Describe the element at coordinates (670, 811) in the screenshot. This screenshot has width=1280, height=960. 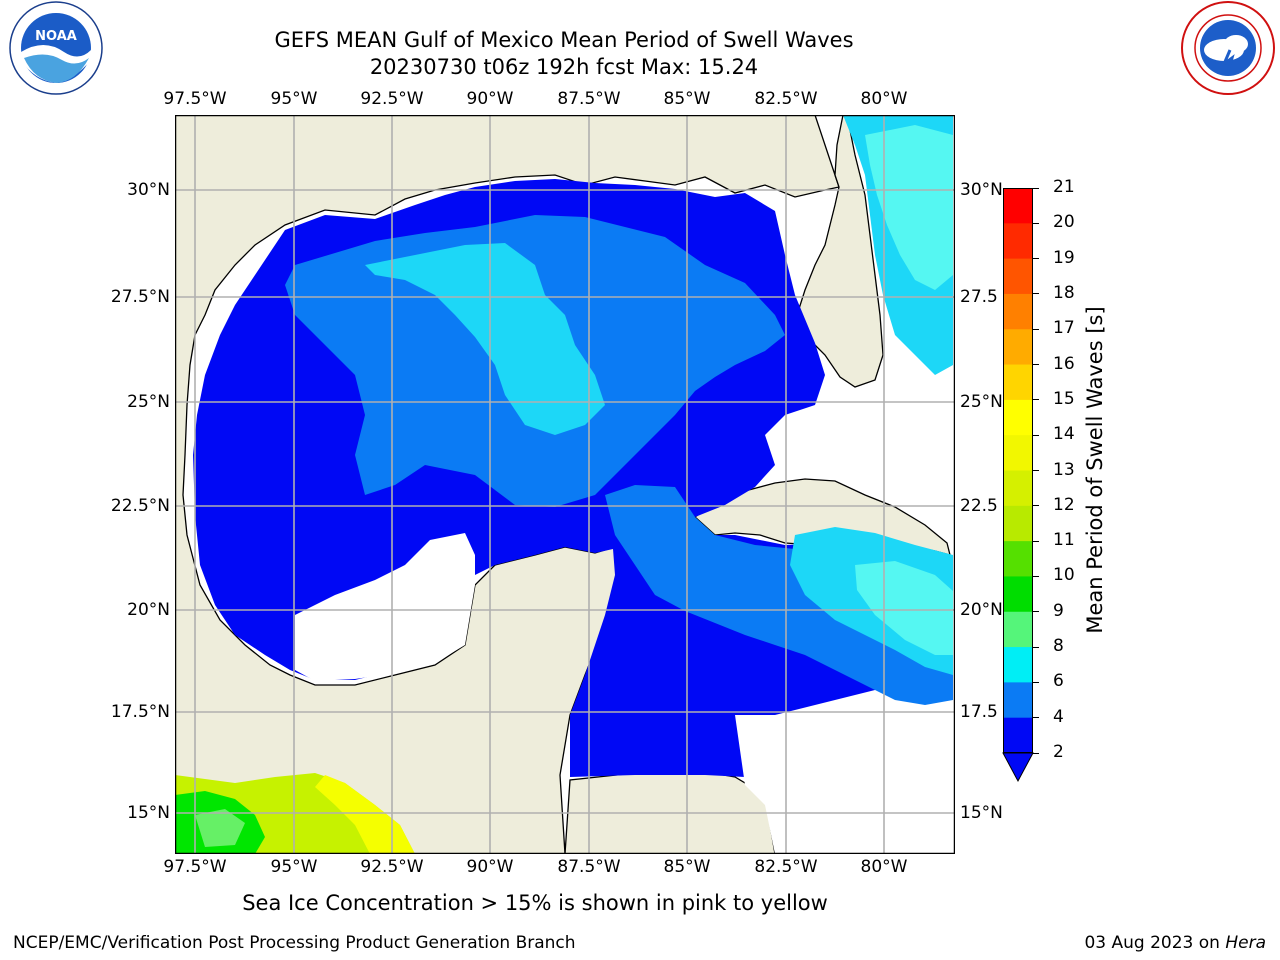
I see `land-central-america` at that location.